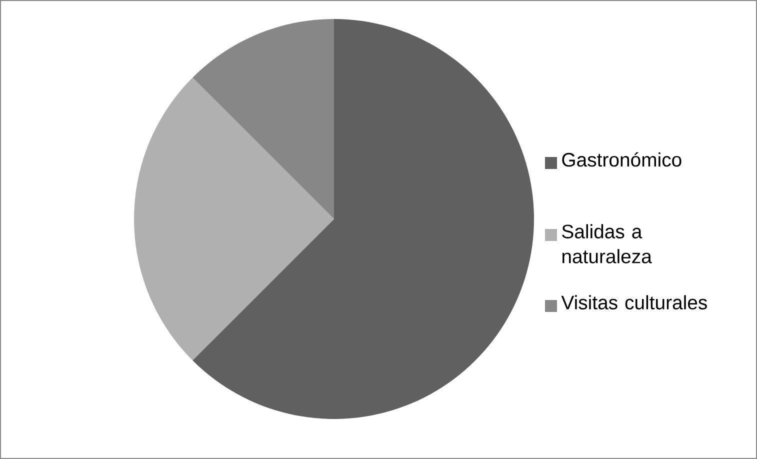 Image resolution: width=757 pixels, height=459 pixels. What do you see at coordinates (607, 244) in the screenshot?
I see `legend-label: Salidas a naturaleza` at bounding box center [607, 244].